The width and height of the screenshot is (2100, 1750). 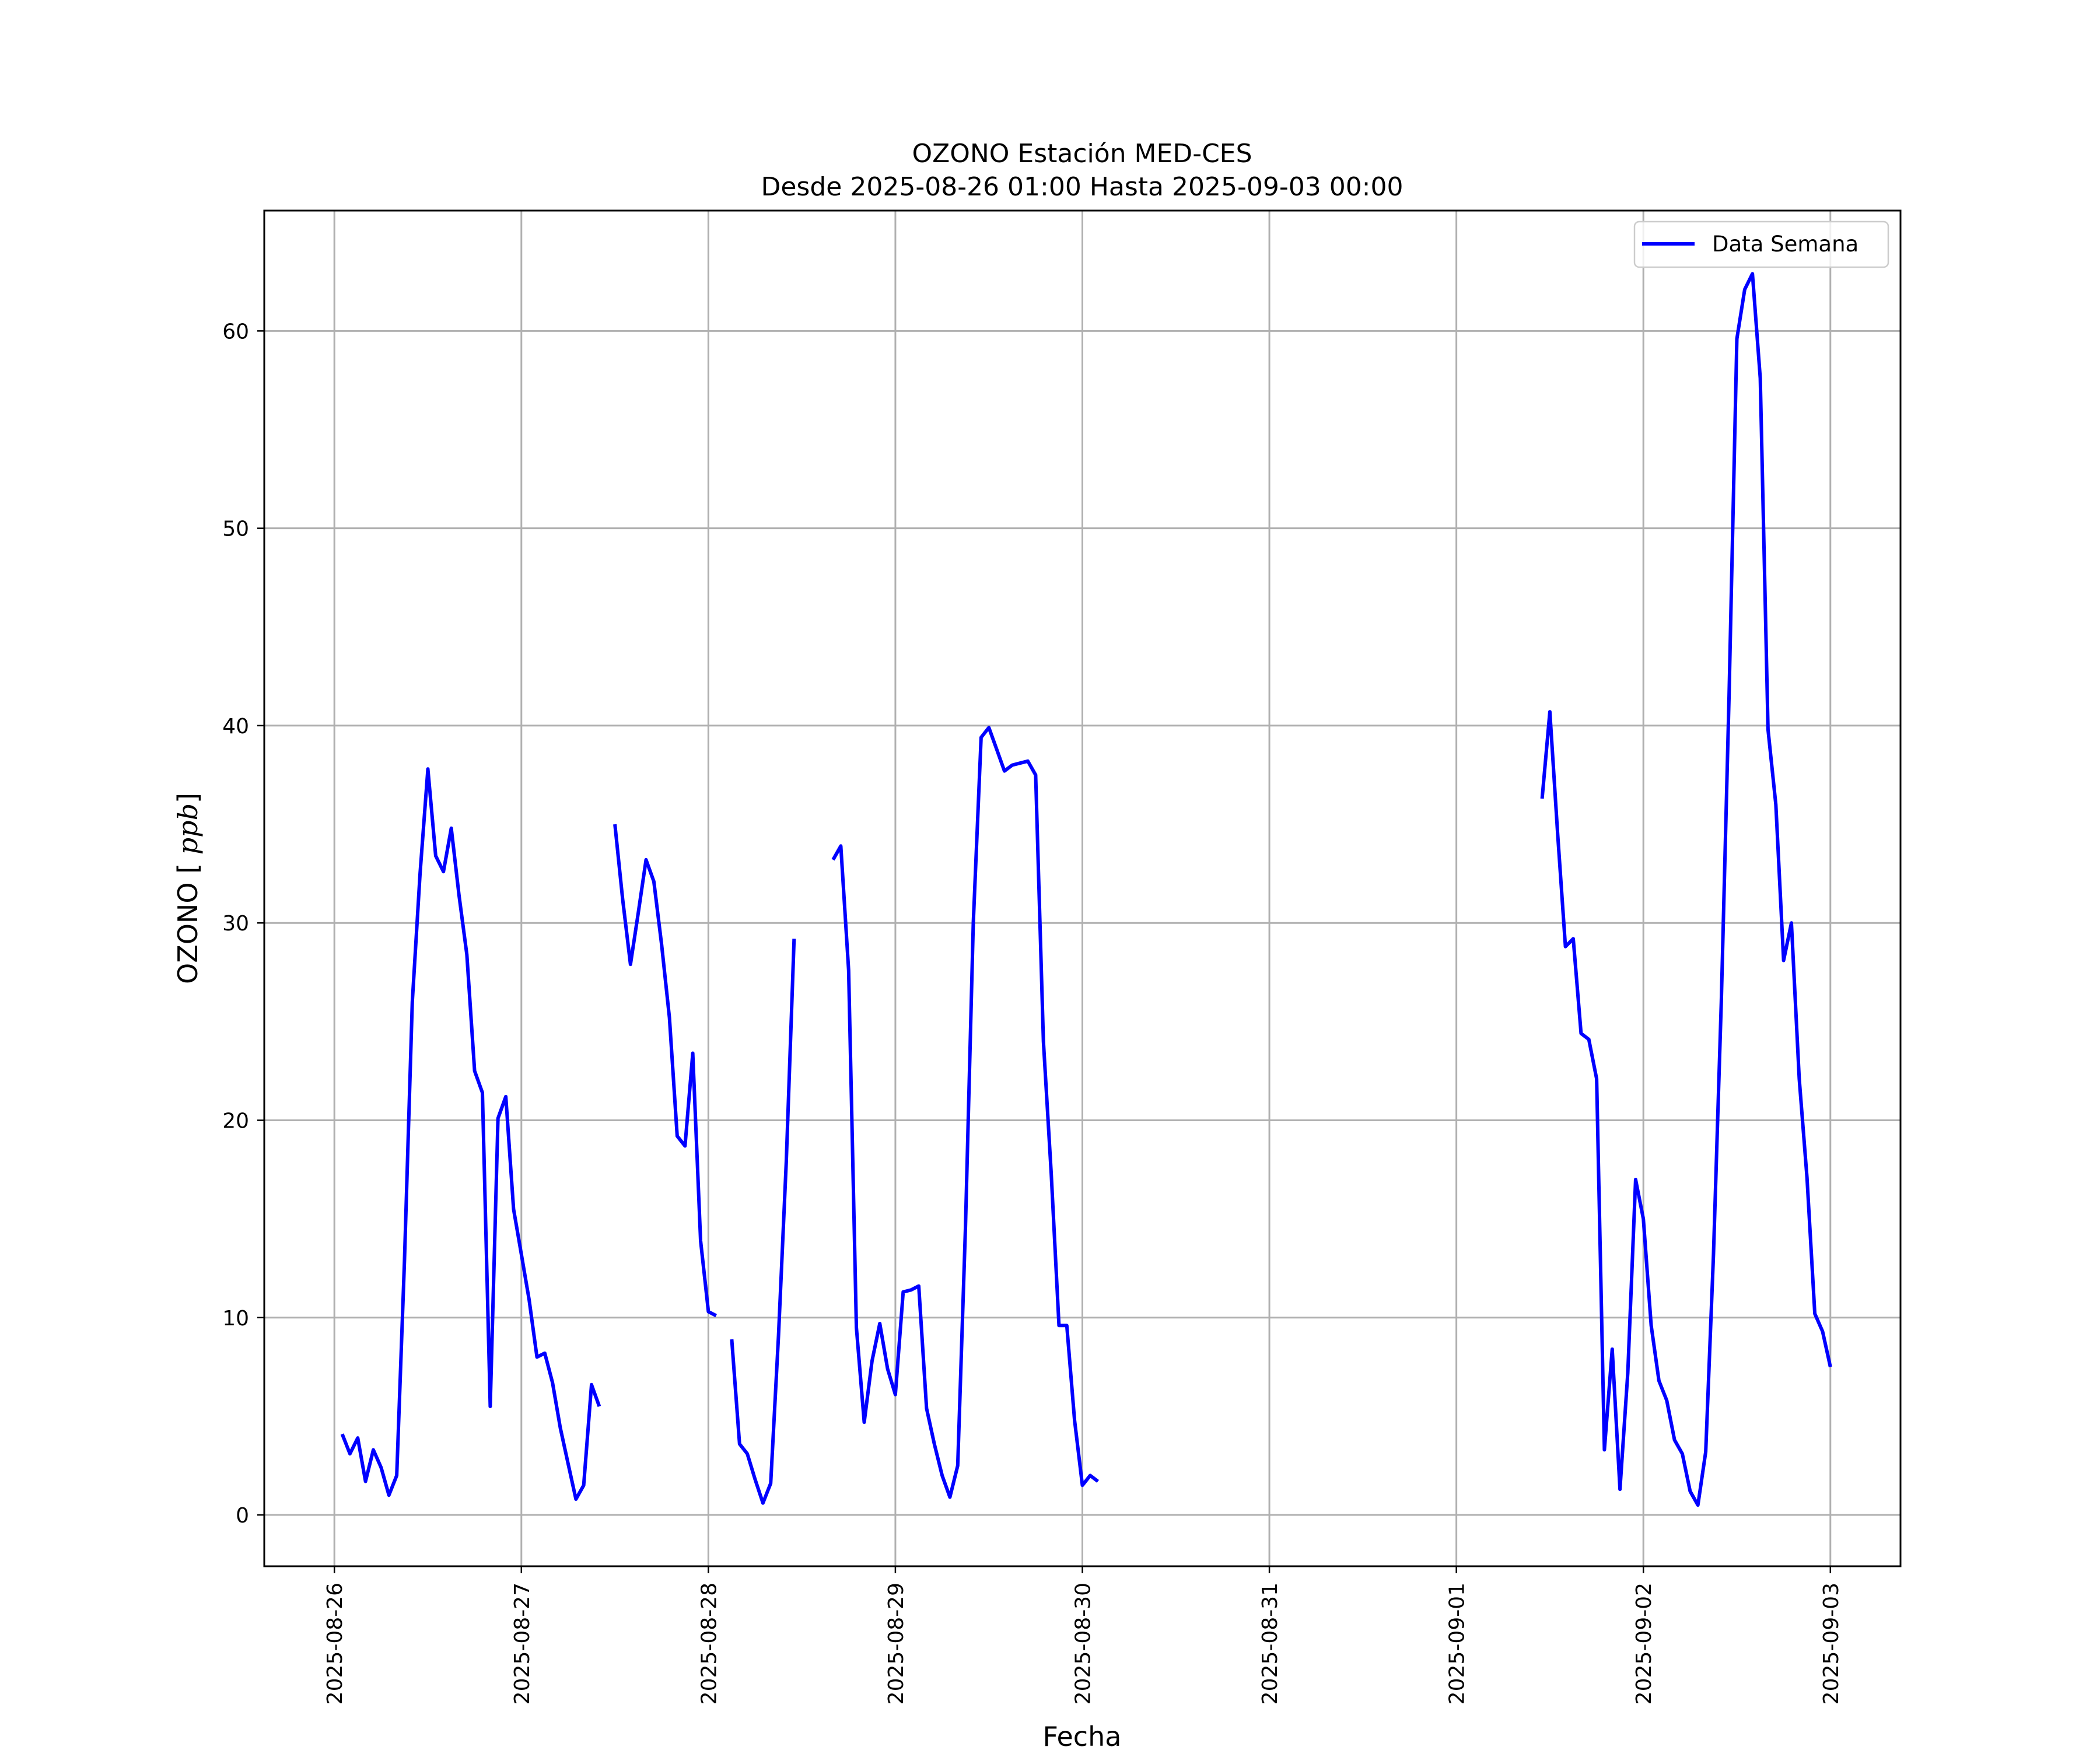 What do you see at coordinates (1644, 1643) in the screenshot?
I see `x-tick-label: 2025-09-02` at bounding box center [1644, 1643].